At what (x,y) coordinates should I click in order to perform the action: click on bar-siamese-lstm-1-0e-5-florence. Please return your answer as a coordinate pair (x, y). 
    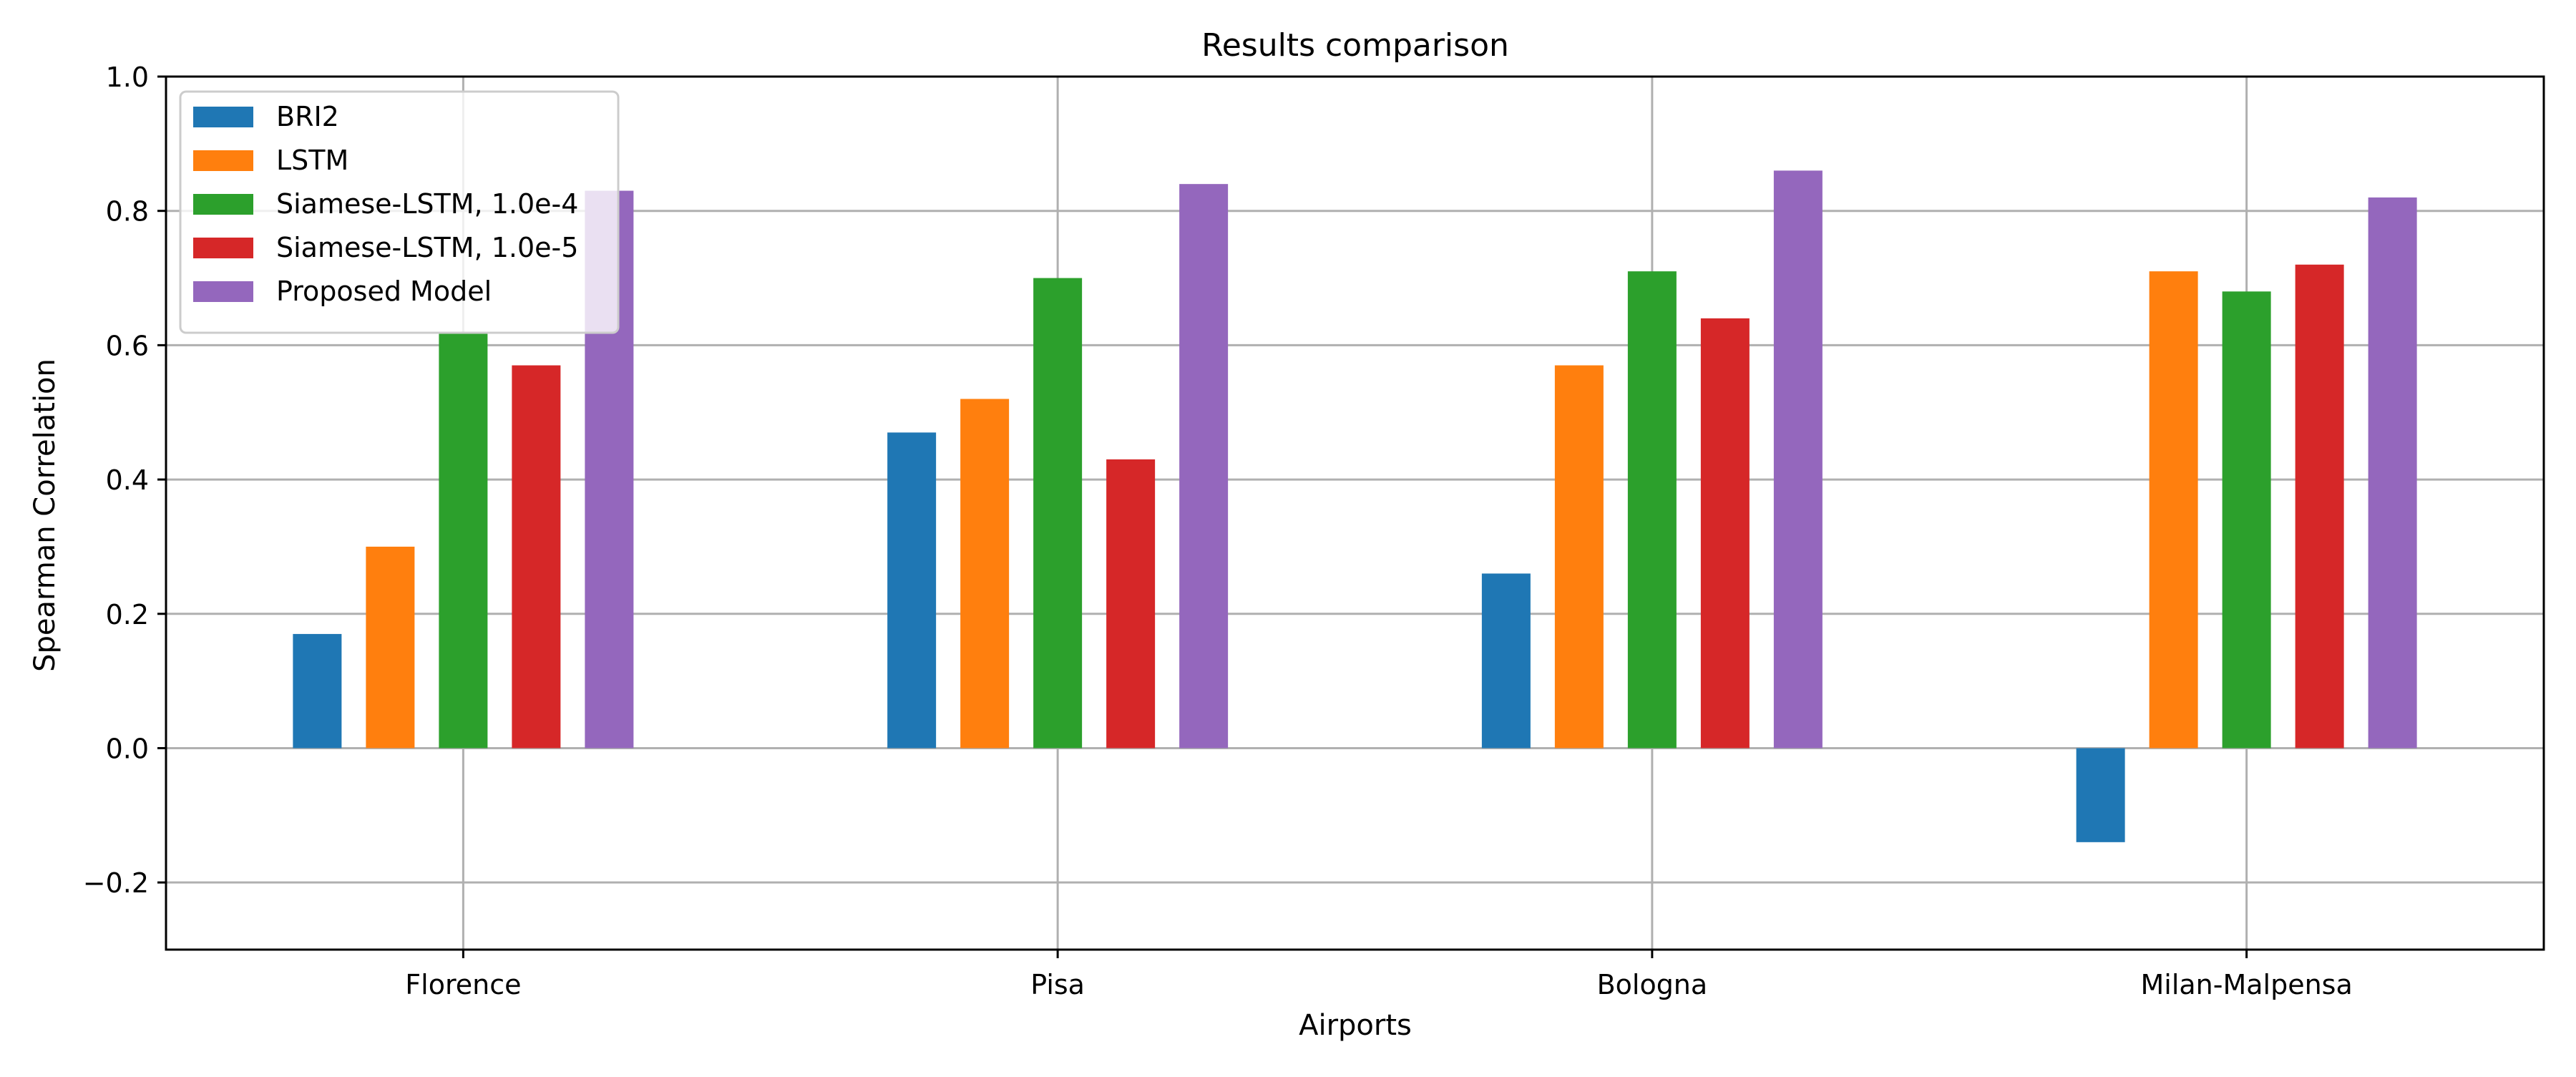
    Looking at the image, I should click on (536, 557).